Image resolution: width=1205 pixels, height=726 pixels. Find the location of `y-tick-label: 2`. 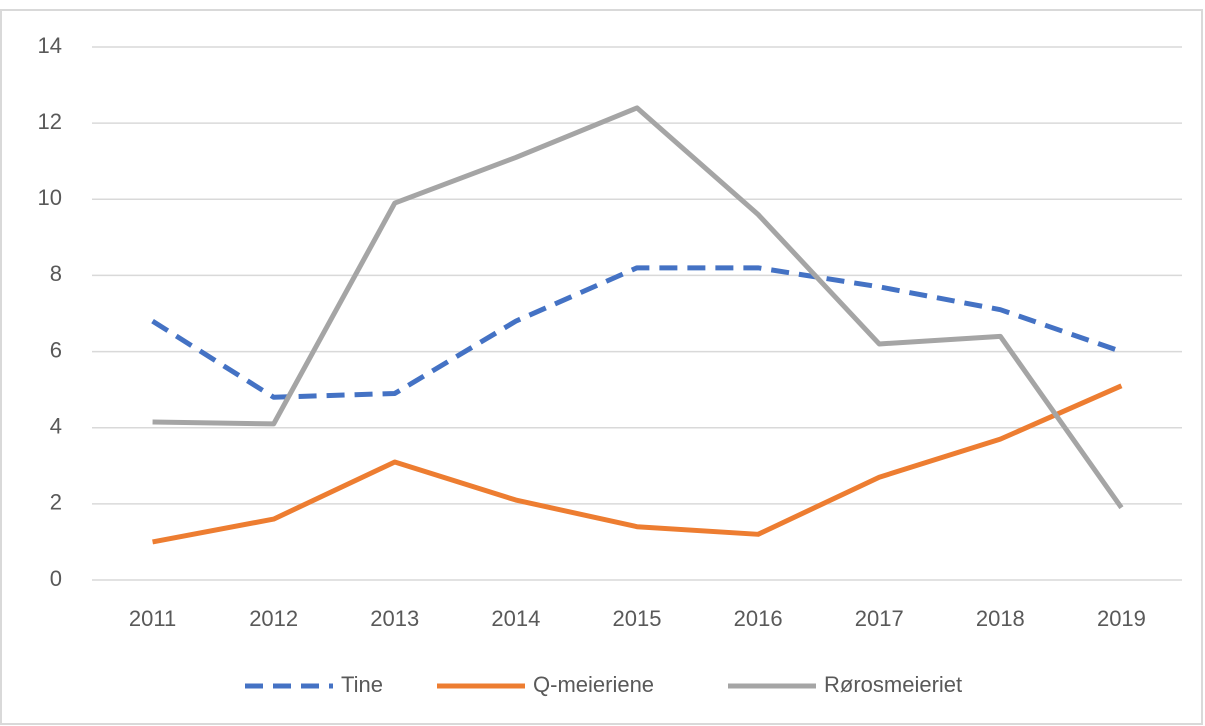

y-tick-label: 2 is located at coordinates (56, 502).